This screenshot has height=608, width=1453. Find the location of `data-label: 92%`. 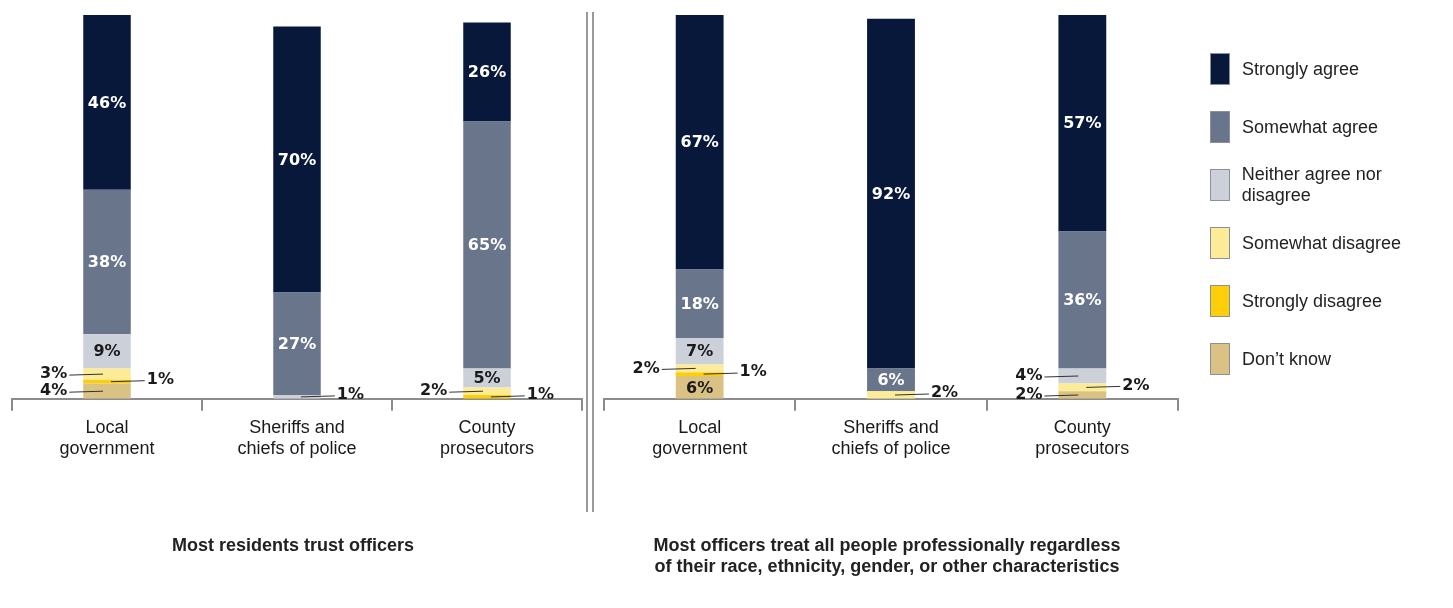

data-label: 92% is located at coordinates (891, 193).